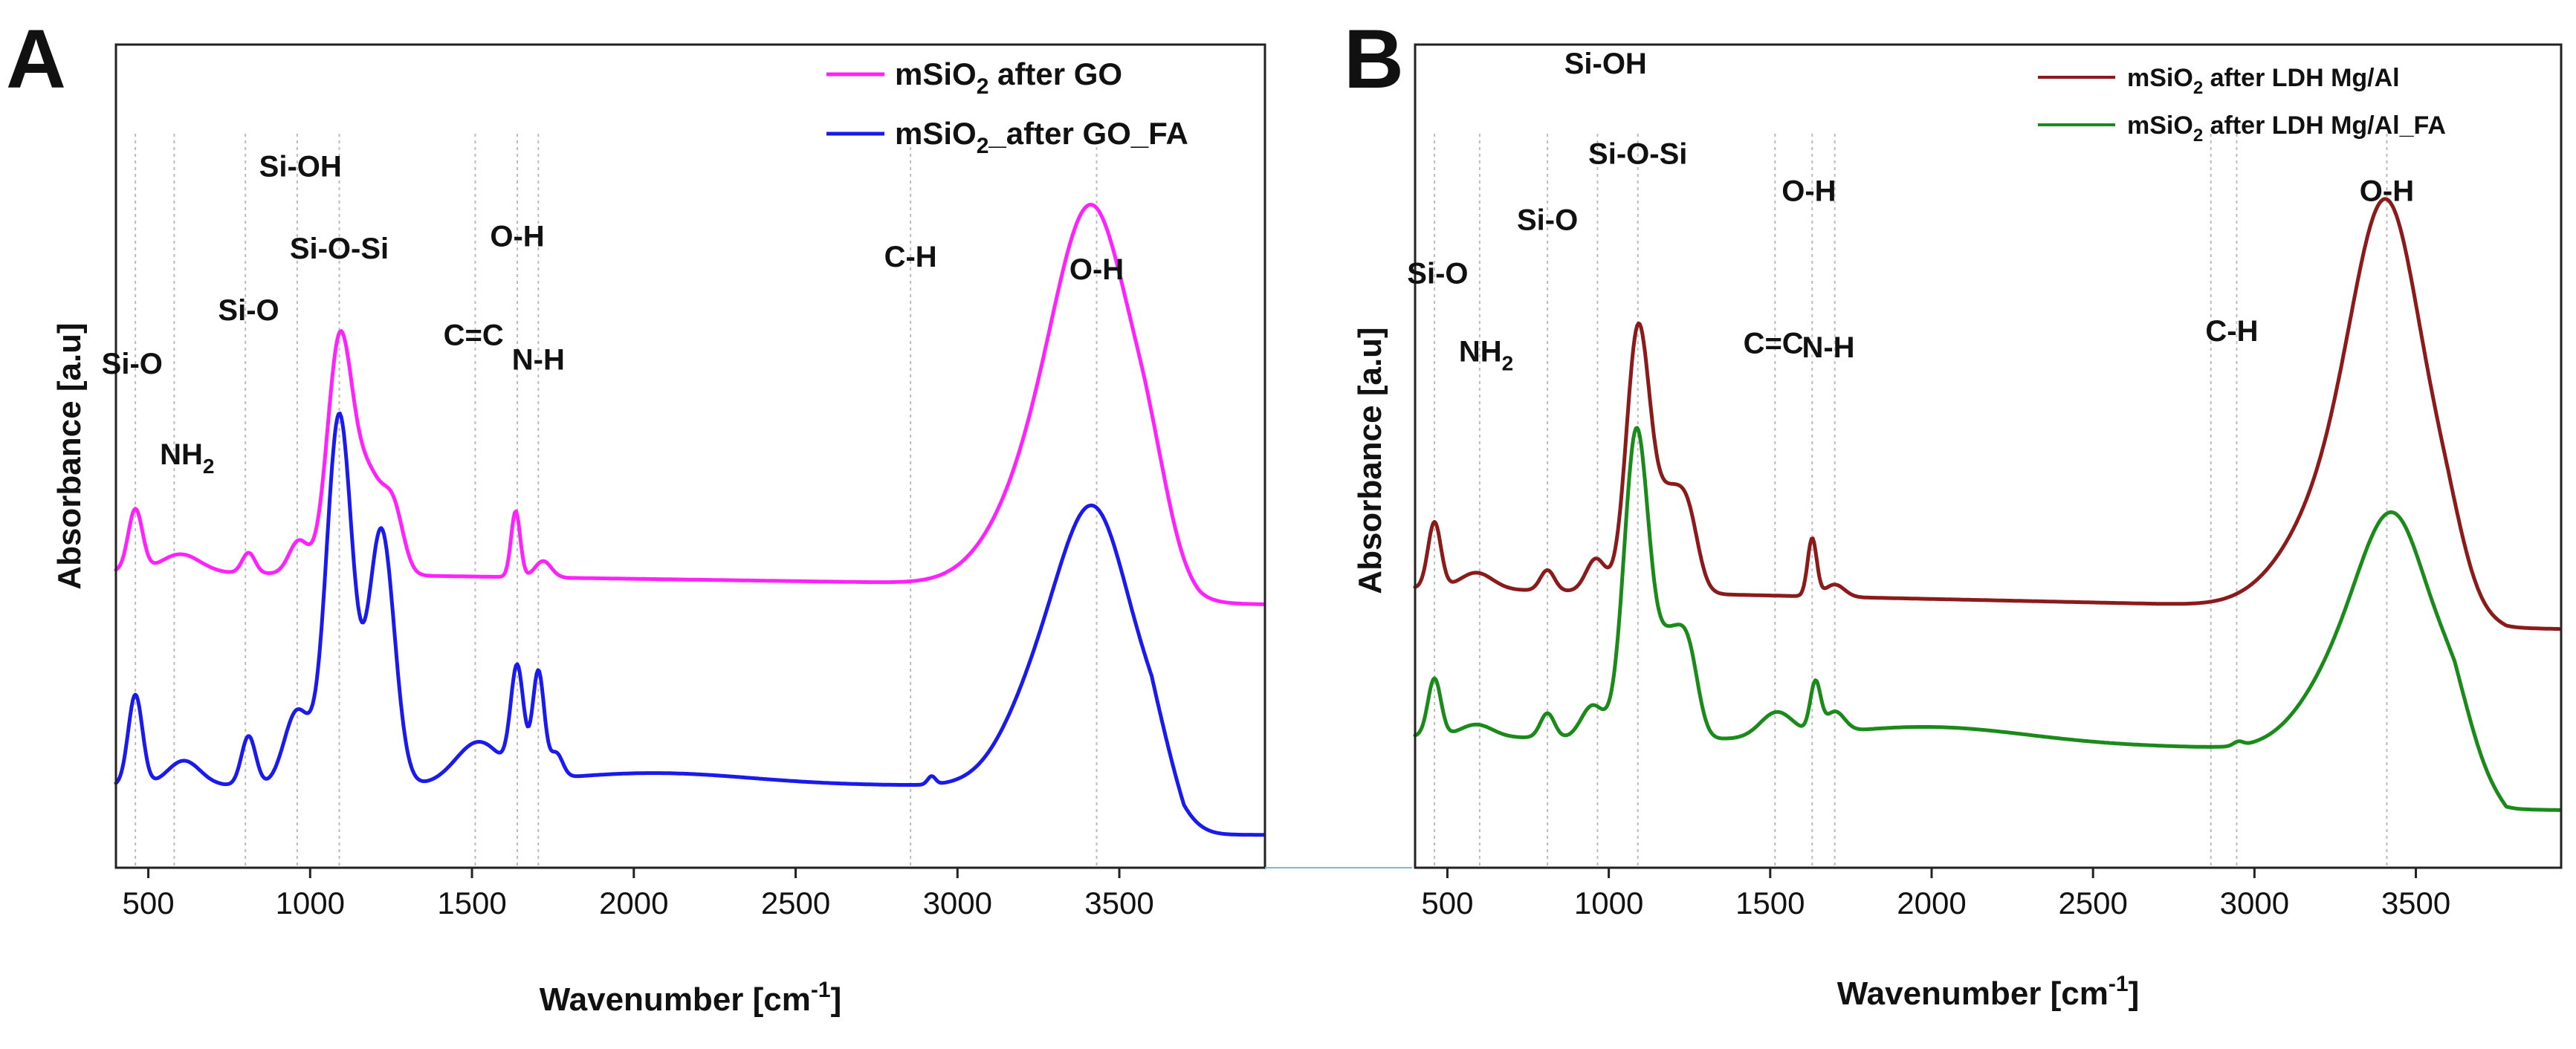  What do you see at coordinates (690, 998) in the screenshot?
I see `panel-a-x-axis-title: Wavenumber [cm-1]` at bounding box center [690, 998].